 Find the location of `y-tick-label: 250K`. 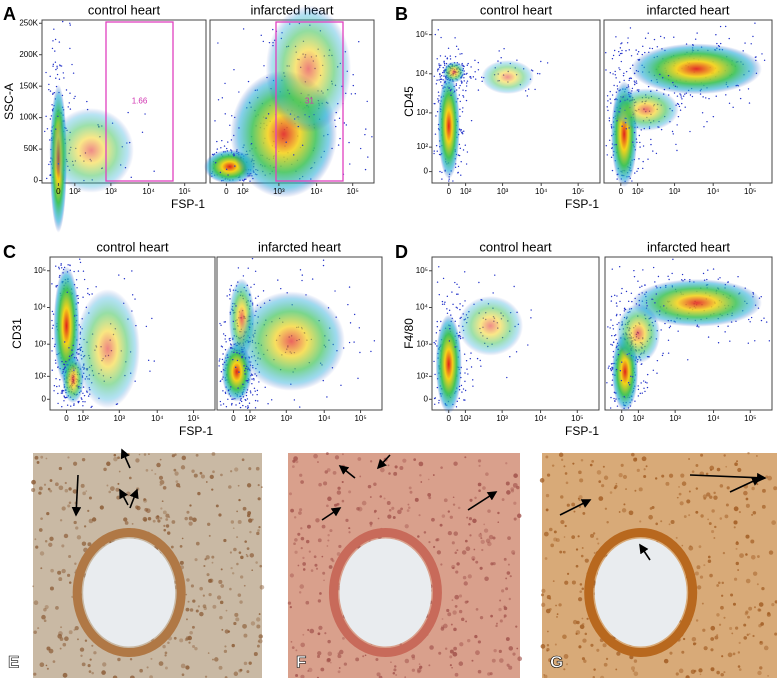

y-tick-label: 250K is located at coordinates (28, 22).